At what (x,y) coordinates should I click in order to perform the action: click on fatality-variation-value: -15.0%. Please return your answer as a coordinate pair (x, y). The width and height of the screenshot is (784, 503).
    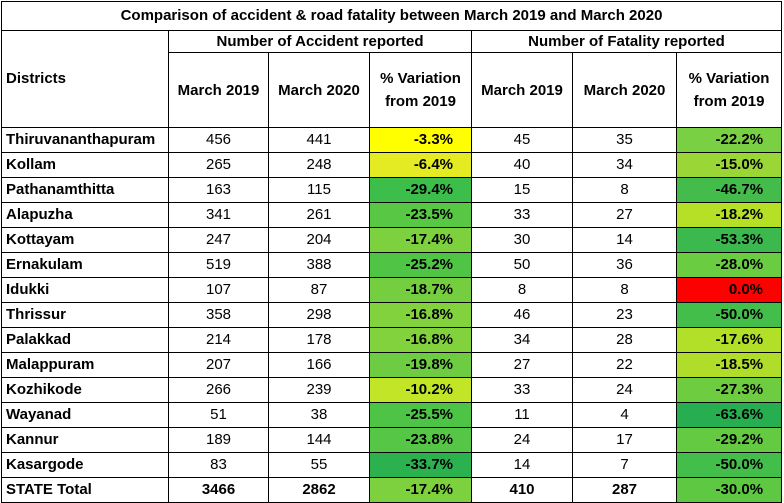
    Looking at the image, I should click on (729, 165).